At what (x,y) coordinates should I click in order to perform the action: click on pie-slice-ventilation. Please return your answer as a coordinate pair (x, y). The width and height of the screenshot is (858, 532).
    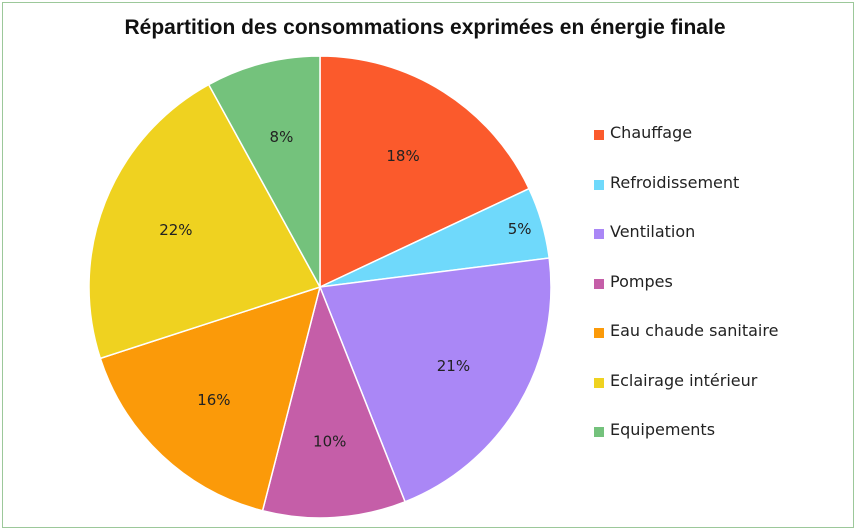
    Looking at the image, I should click on (435, 380).